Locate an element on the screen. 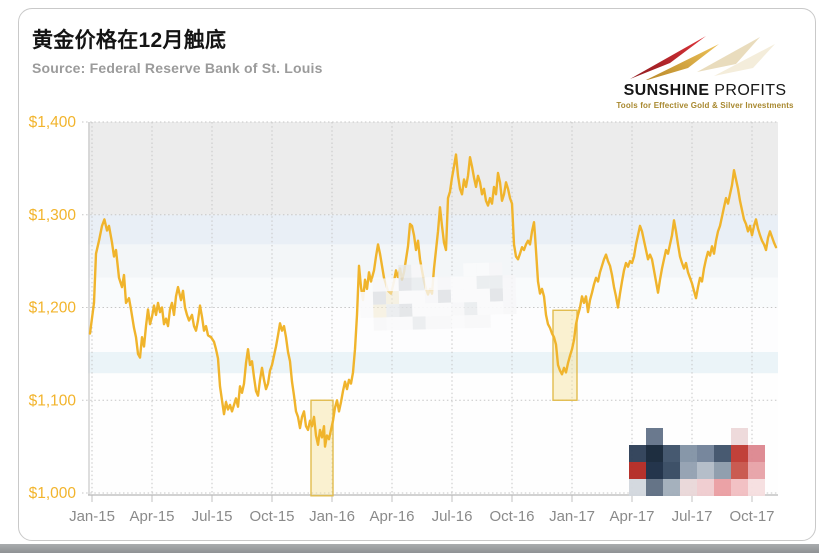  blurred-watermark-center is located at coordinates (438, 296).